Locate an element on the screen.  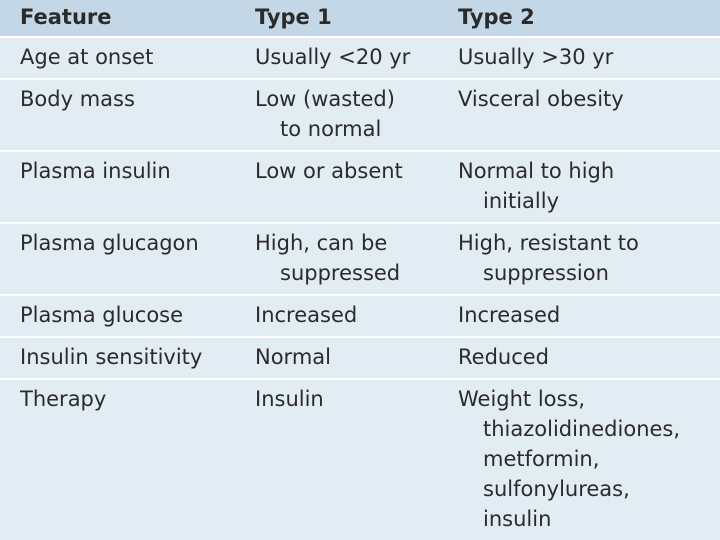
cell-text: Plasma glucose is located at coordinates (102, 315).